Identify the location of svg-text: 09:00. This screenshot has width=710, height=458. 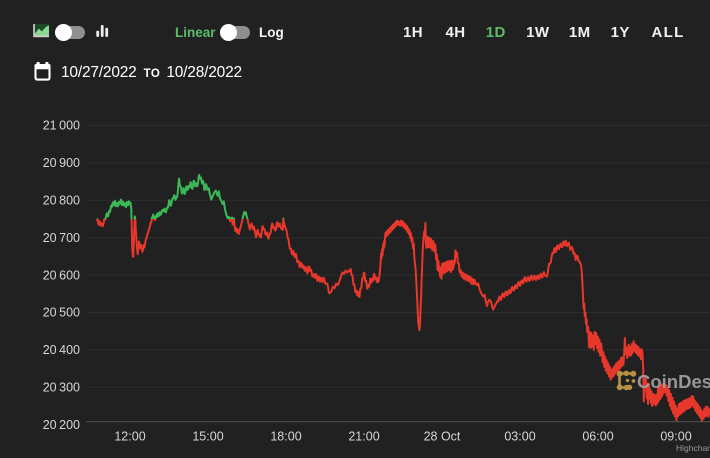
(675, 437).